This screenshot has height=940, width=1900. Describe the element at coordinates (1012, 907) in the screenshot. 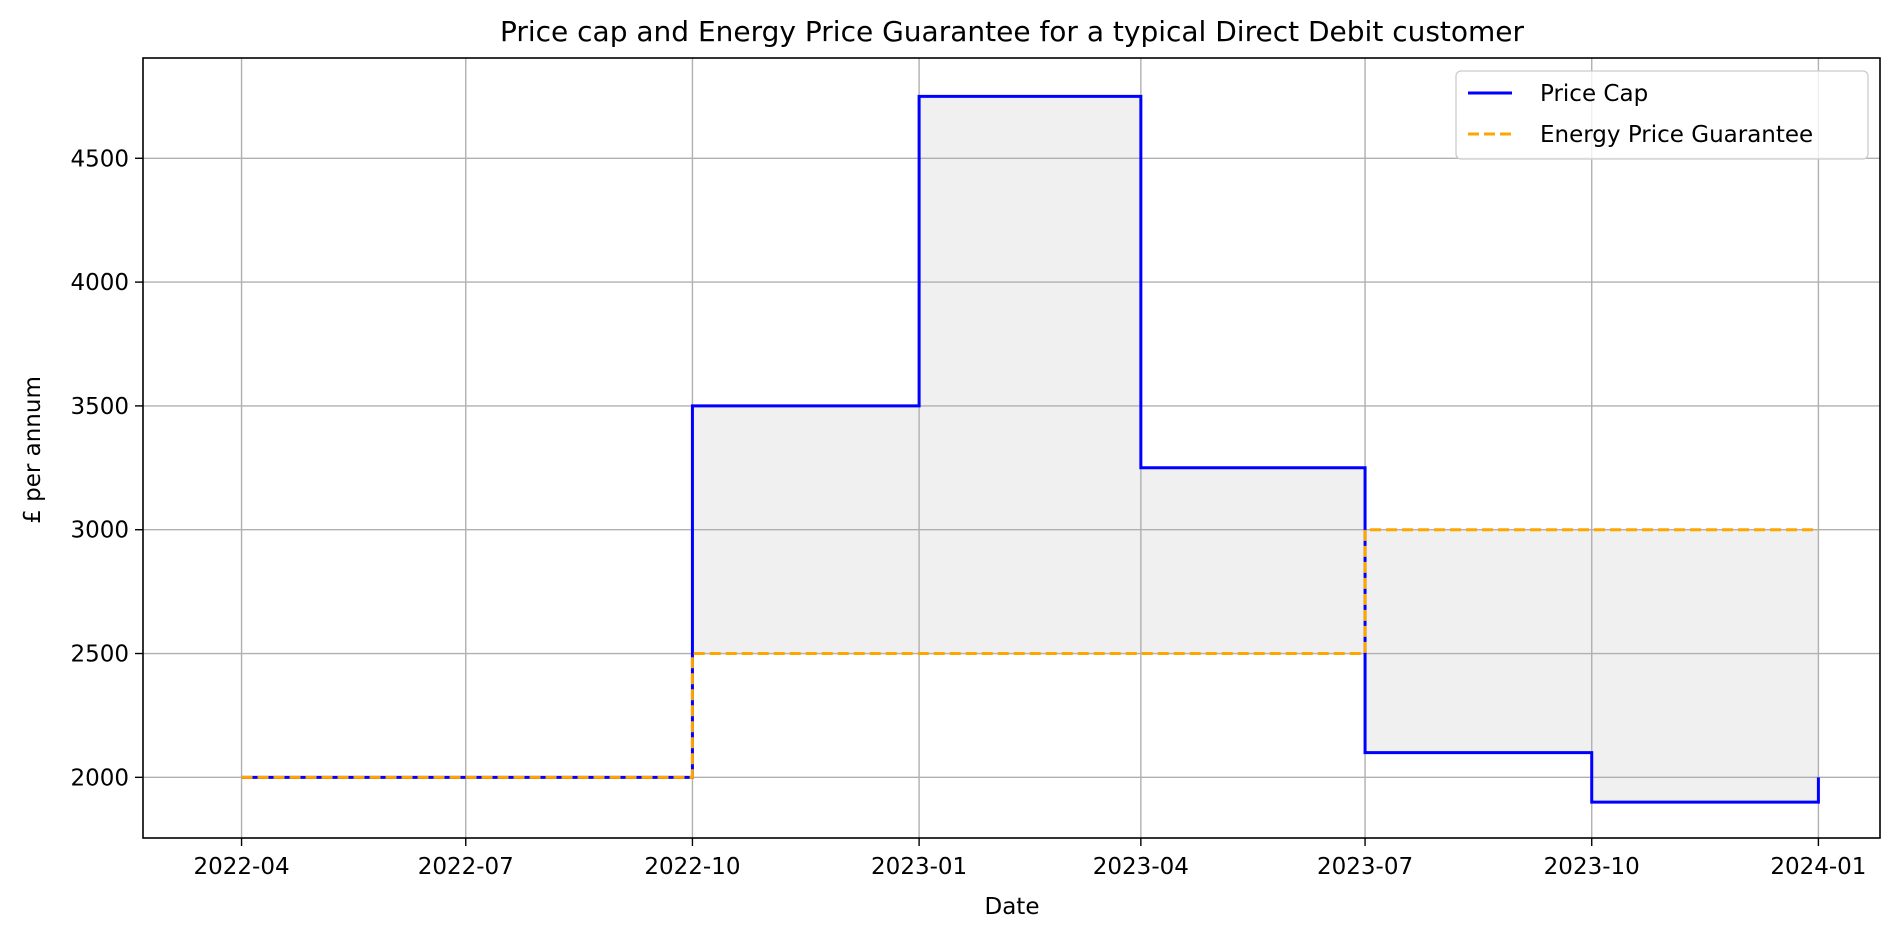

I see `x-axis-label: Date` at that location.